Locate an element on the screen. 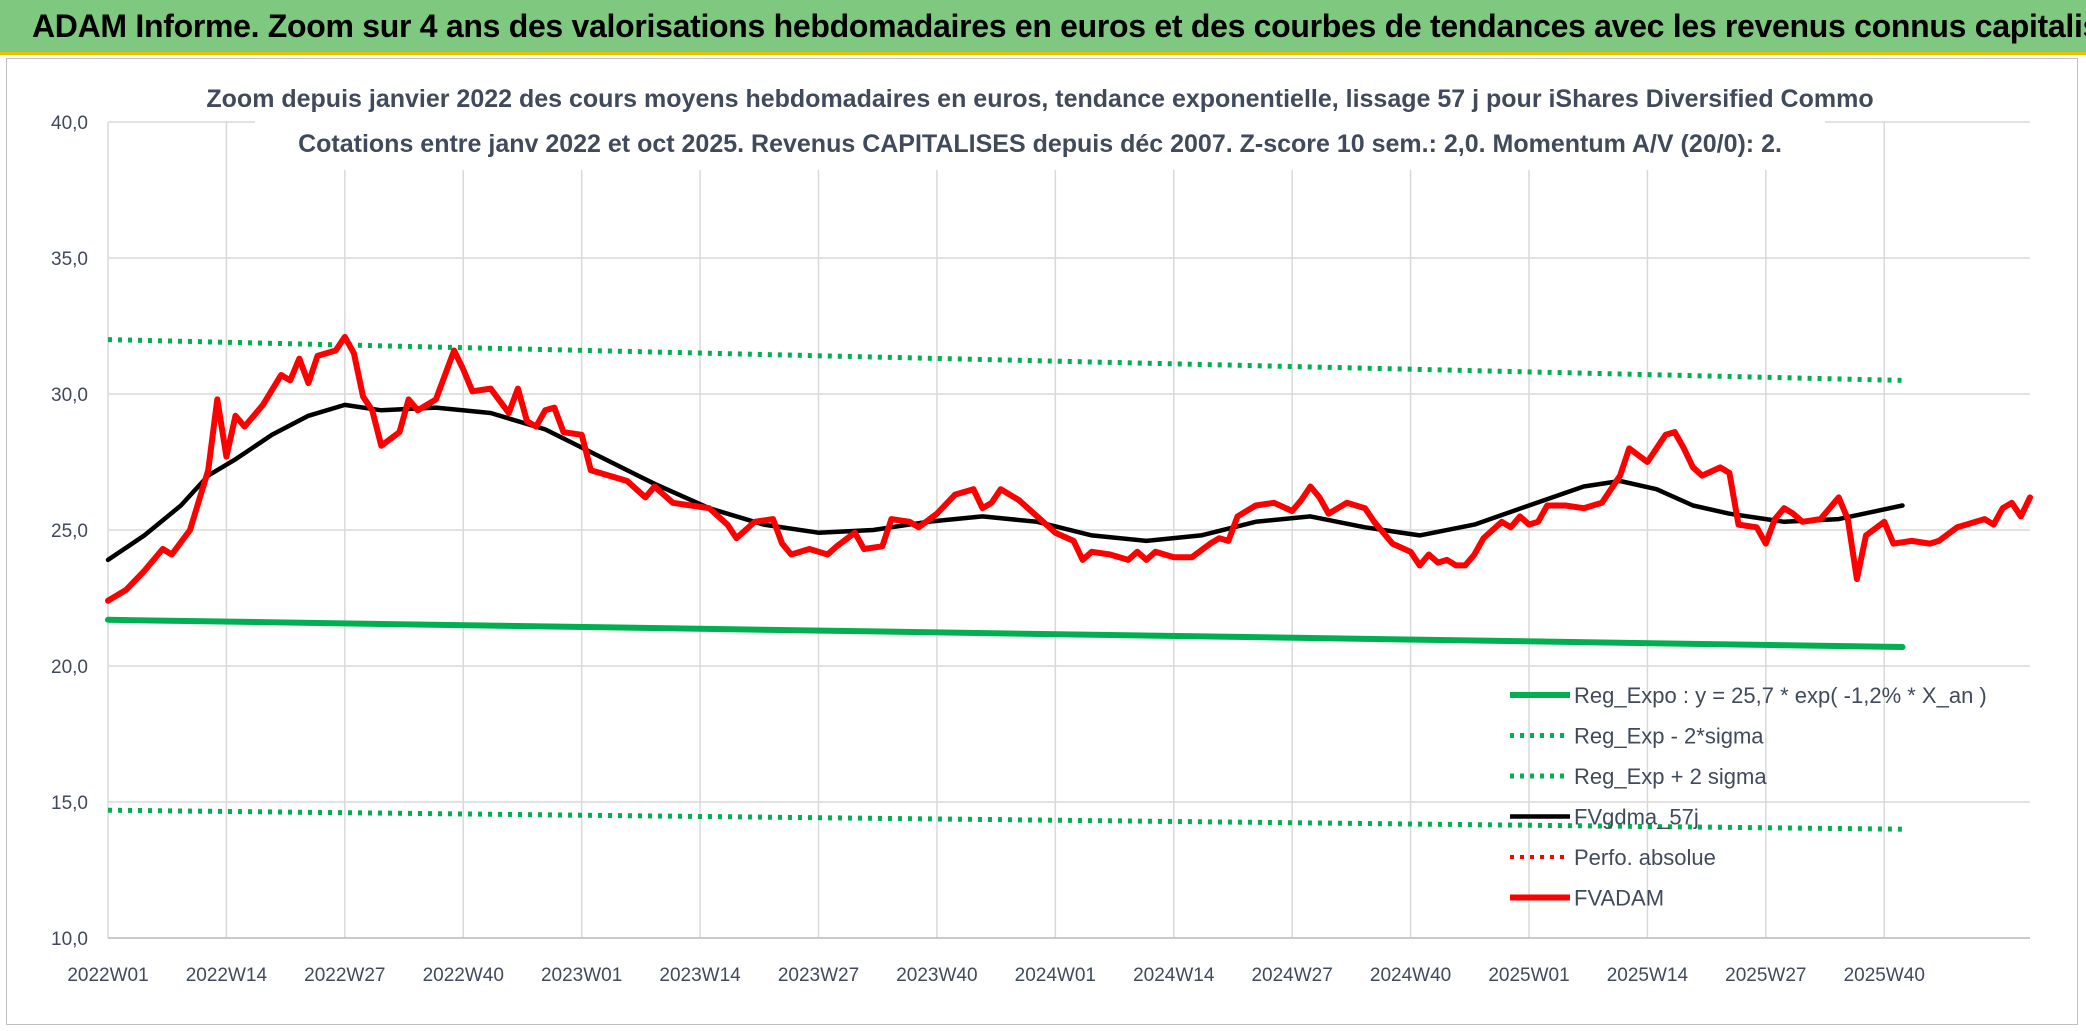 The height and width of the screenshot is (1031, 2086). x-tick-label: 2023W27 is located at coordinates (818, 975).